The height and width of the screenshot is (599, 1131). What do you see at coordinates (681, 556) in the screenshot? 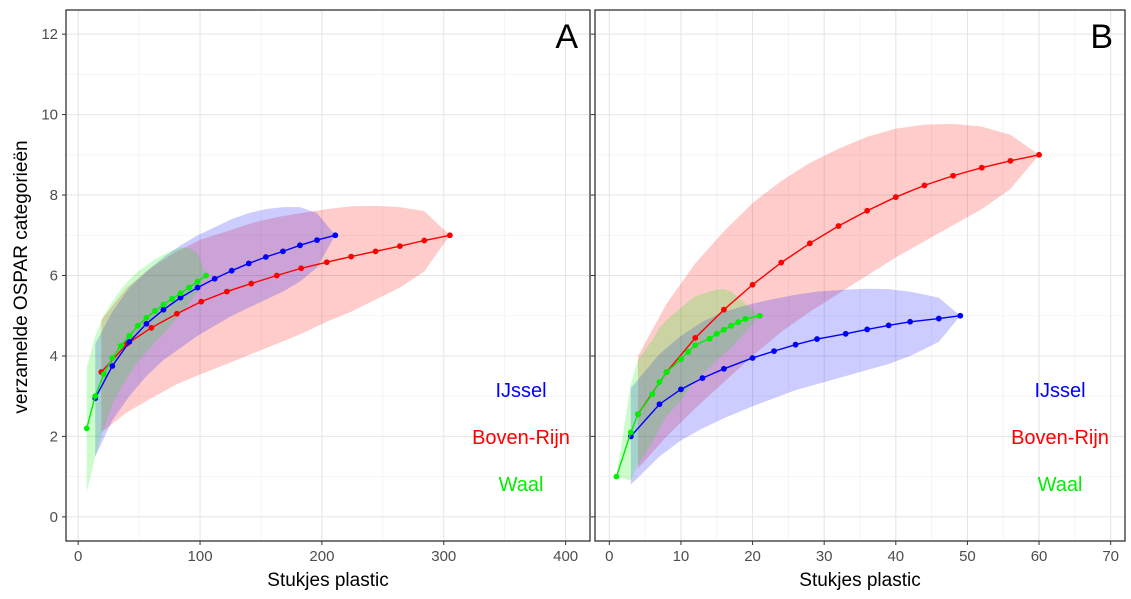
I see `panel-b-x-tick-label: 10` at bounding box center [681, 556].